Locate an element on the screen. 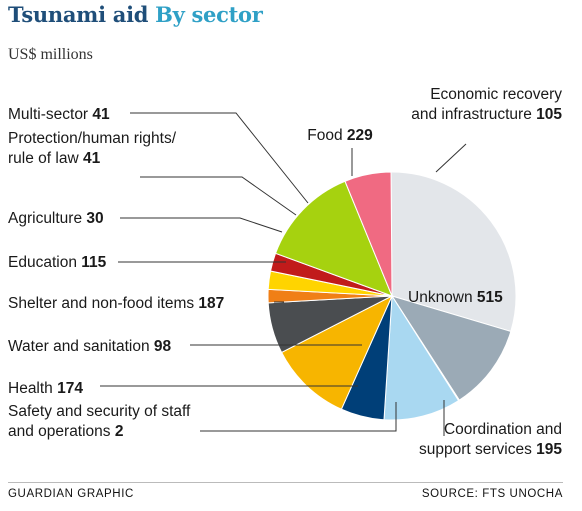 This screenshot has width=582, height=511. slice-label-coordination-and-support-services-line2: support services 195 is located at coordinates (490, 449).